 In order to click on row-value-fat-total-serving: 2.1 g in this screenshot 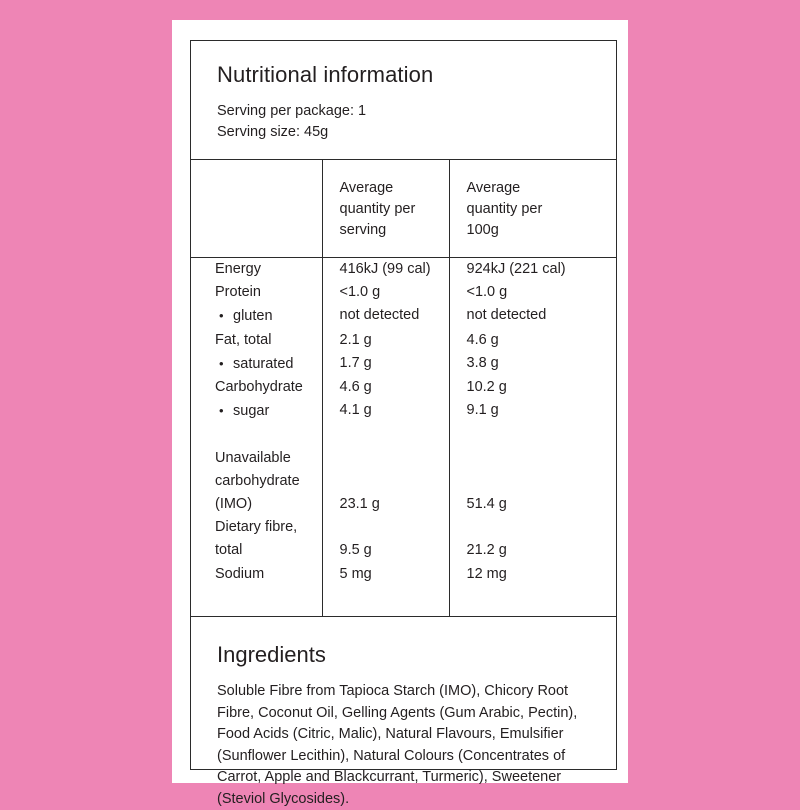, I will do `click(385, 340)`.